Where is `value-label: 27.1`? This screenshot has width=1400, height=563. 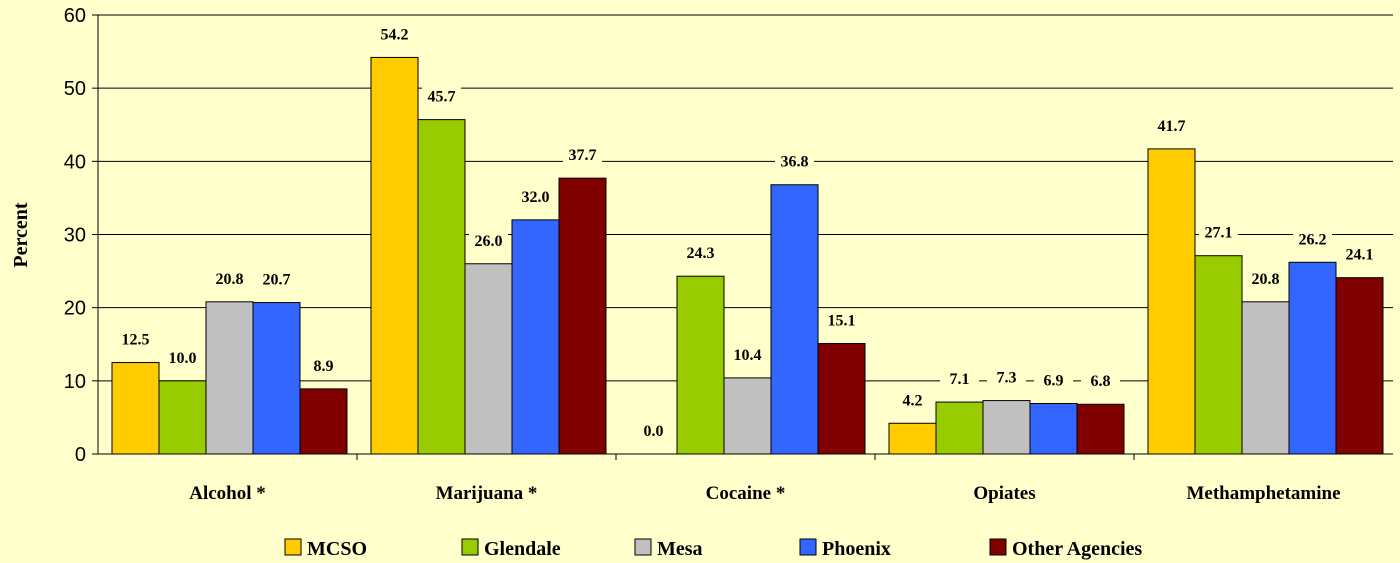
value-label: 27.1 is located at coordinates (1219, 233).